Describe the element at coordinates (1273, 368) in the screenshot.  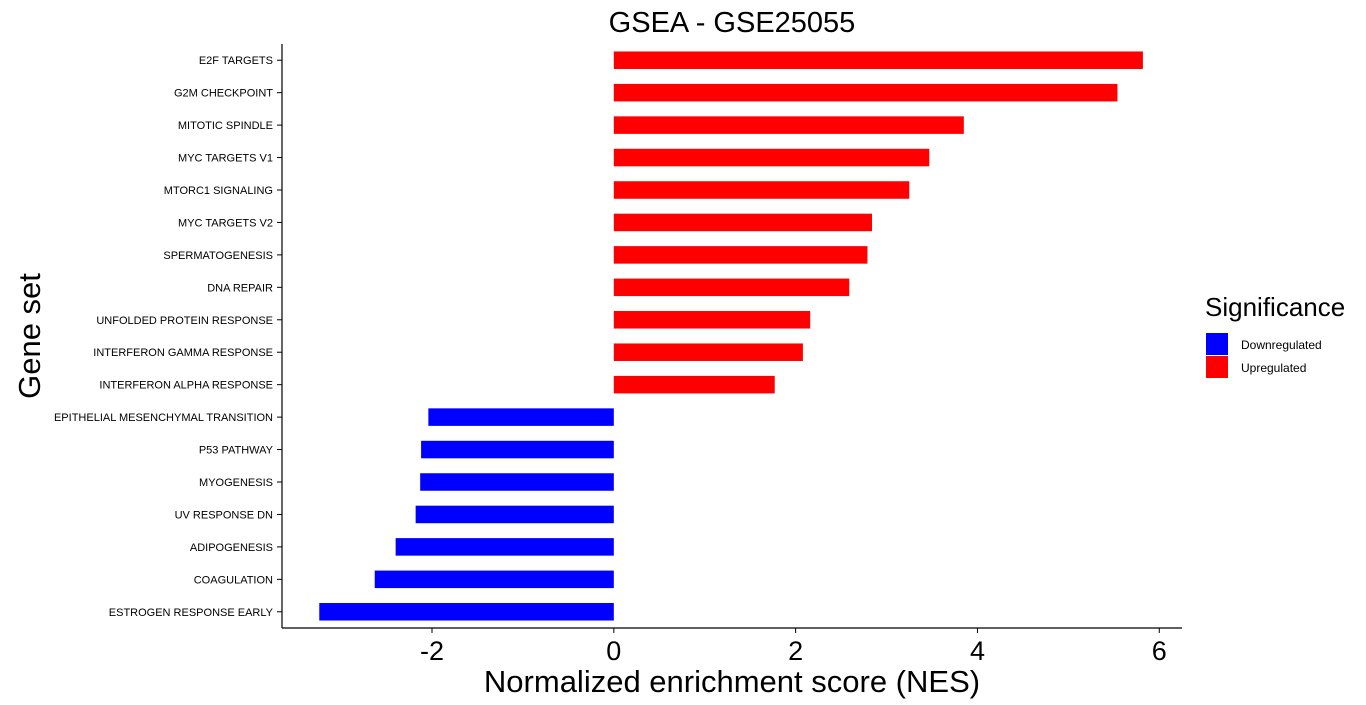
I see `legend-label: Upregulated` at that location.